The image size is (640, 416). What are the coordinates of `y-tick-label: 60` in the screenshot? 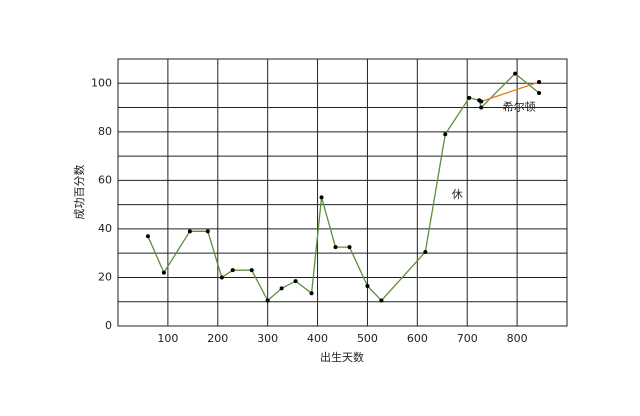 It's located at (105, 179).